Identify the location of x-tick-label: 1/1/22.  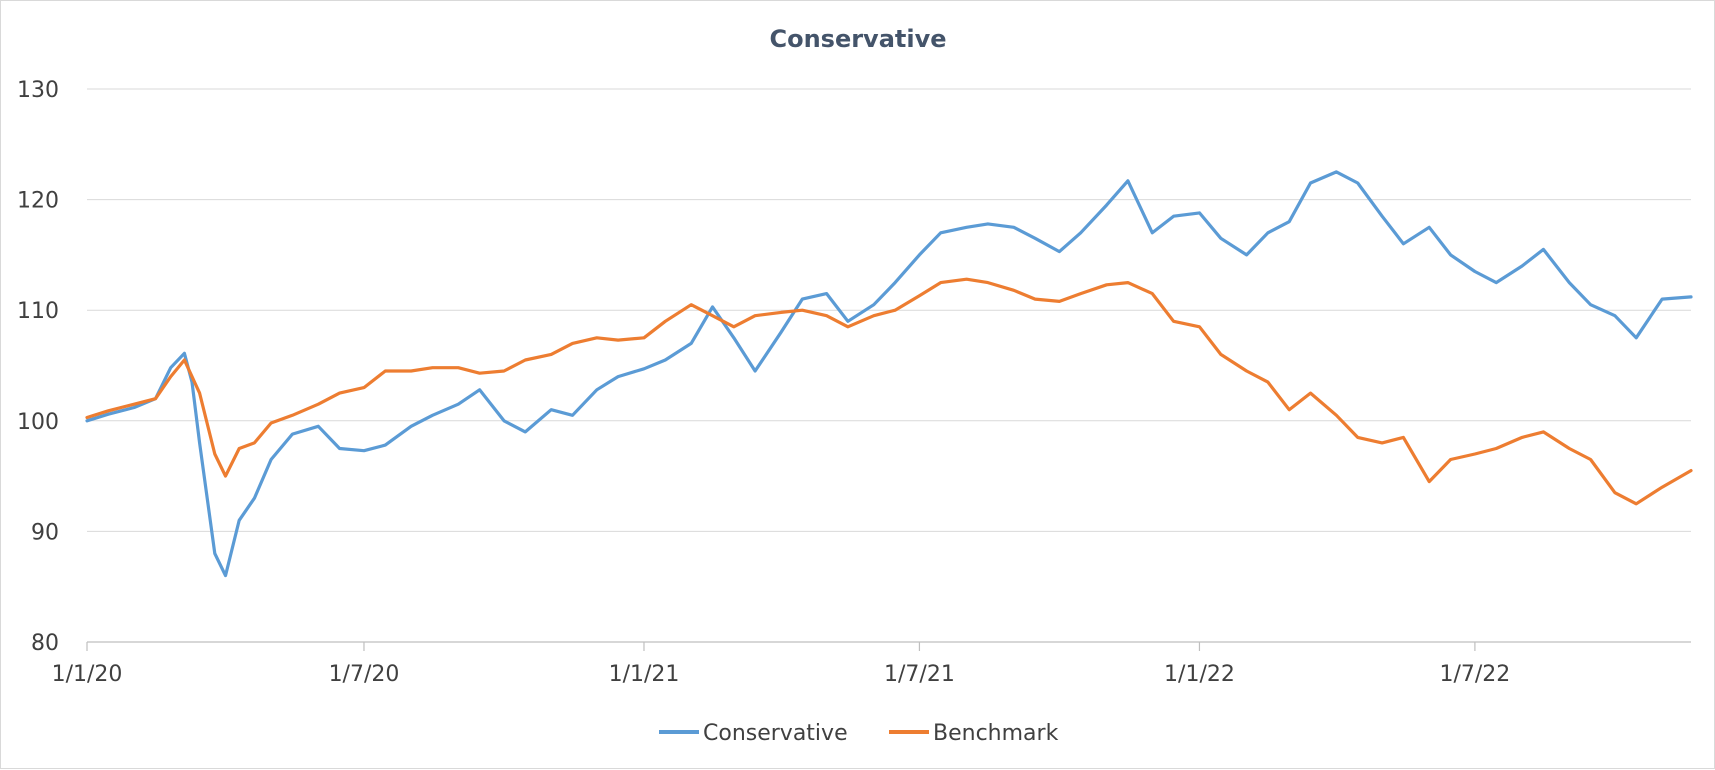
(1199, 674).